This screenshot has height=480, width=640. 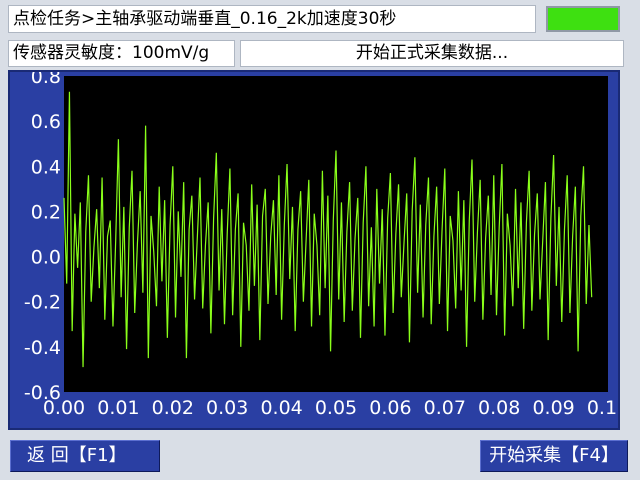 What do you see at coordinates (64, 408) in the screenshot?
I see `x-tick-label: 0.00` at bounding box center [64, 408].